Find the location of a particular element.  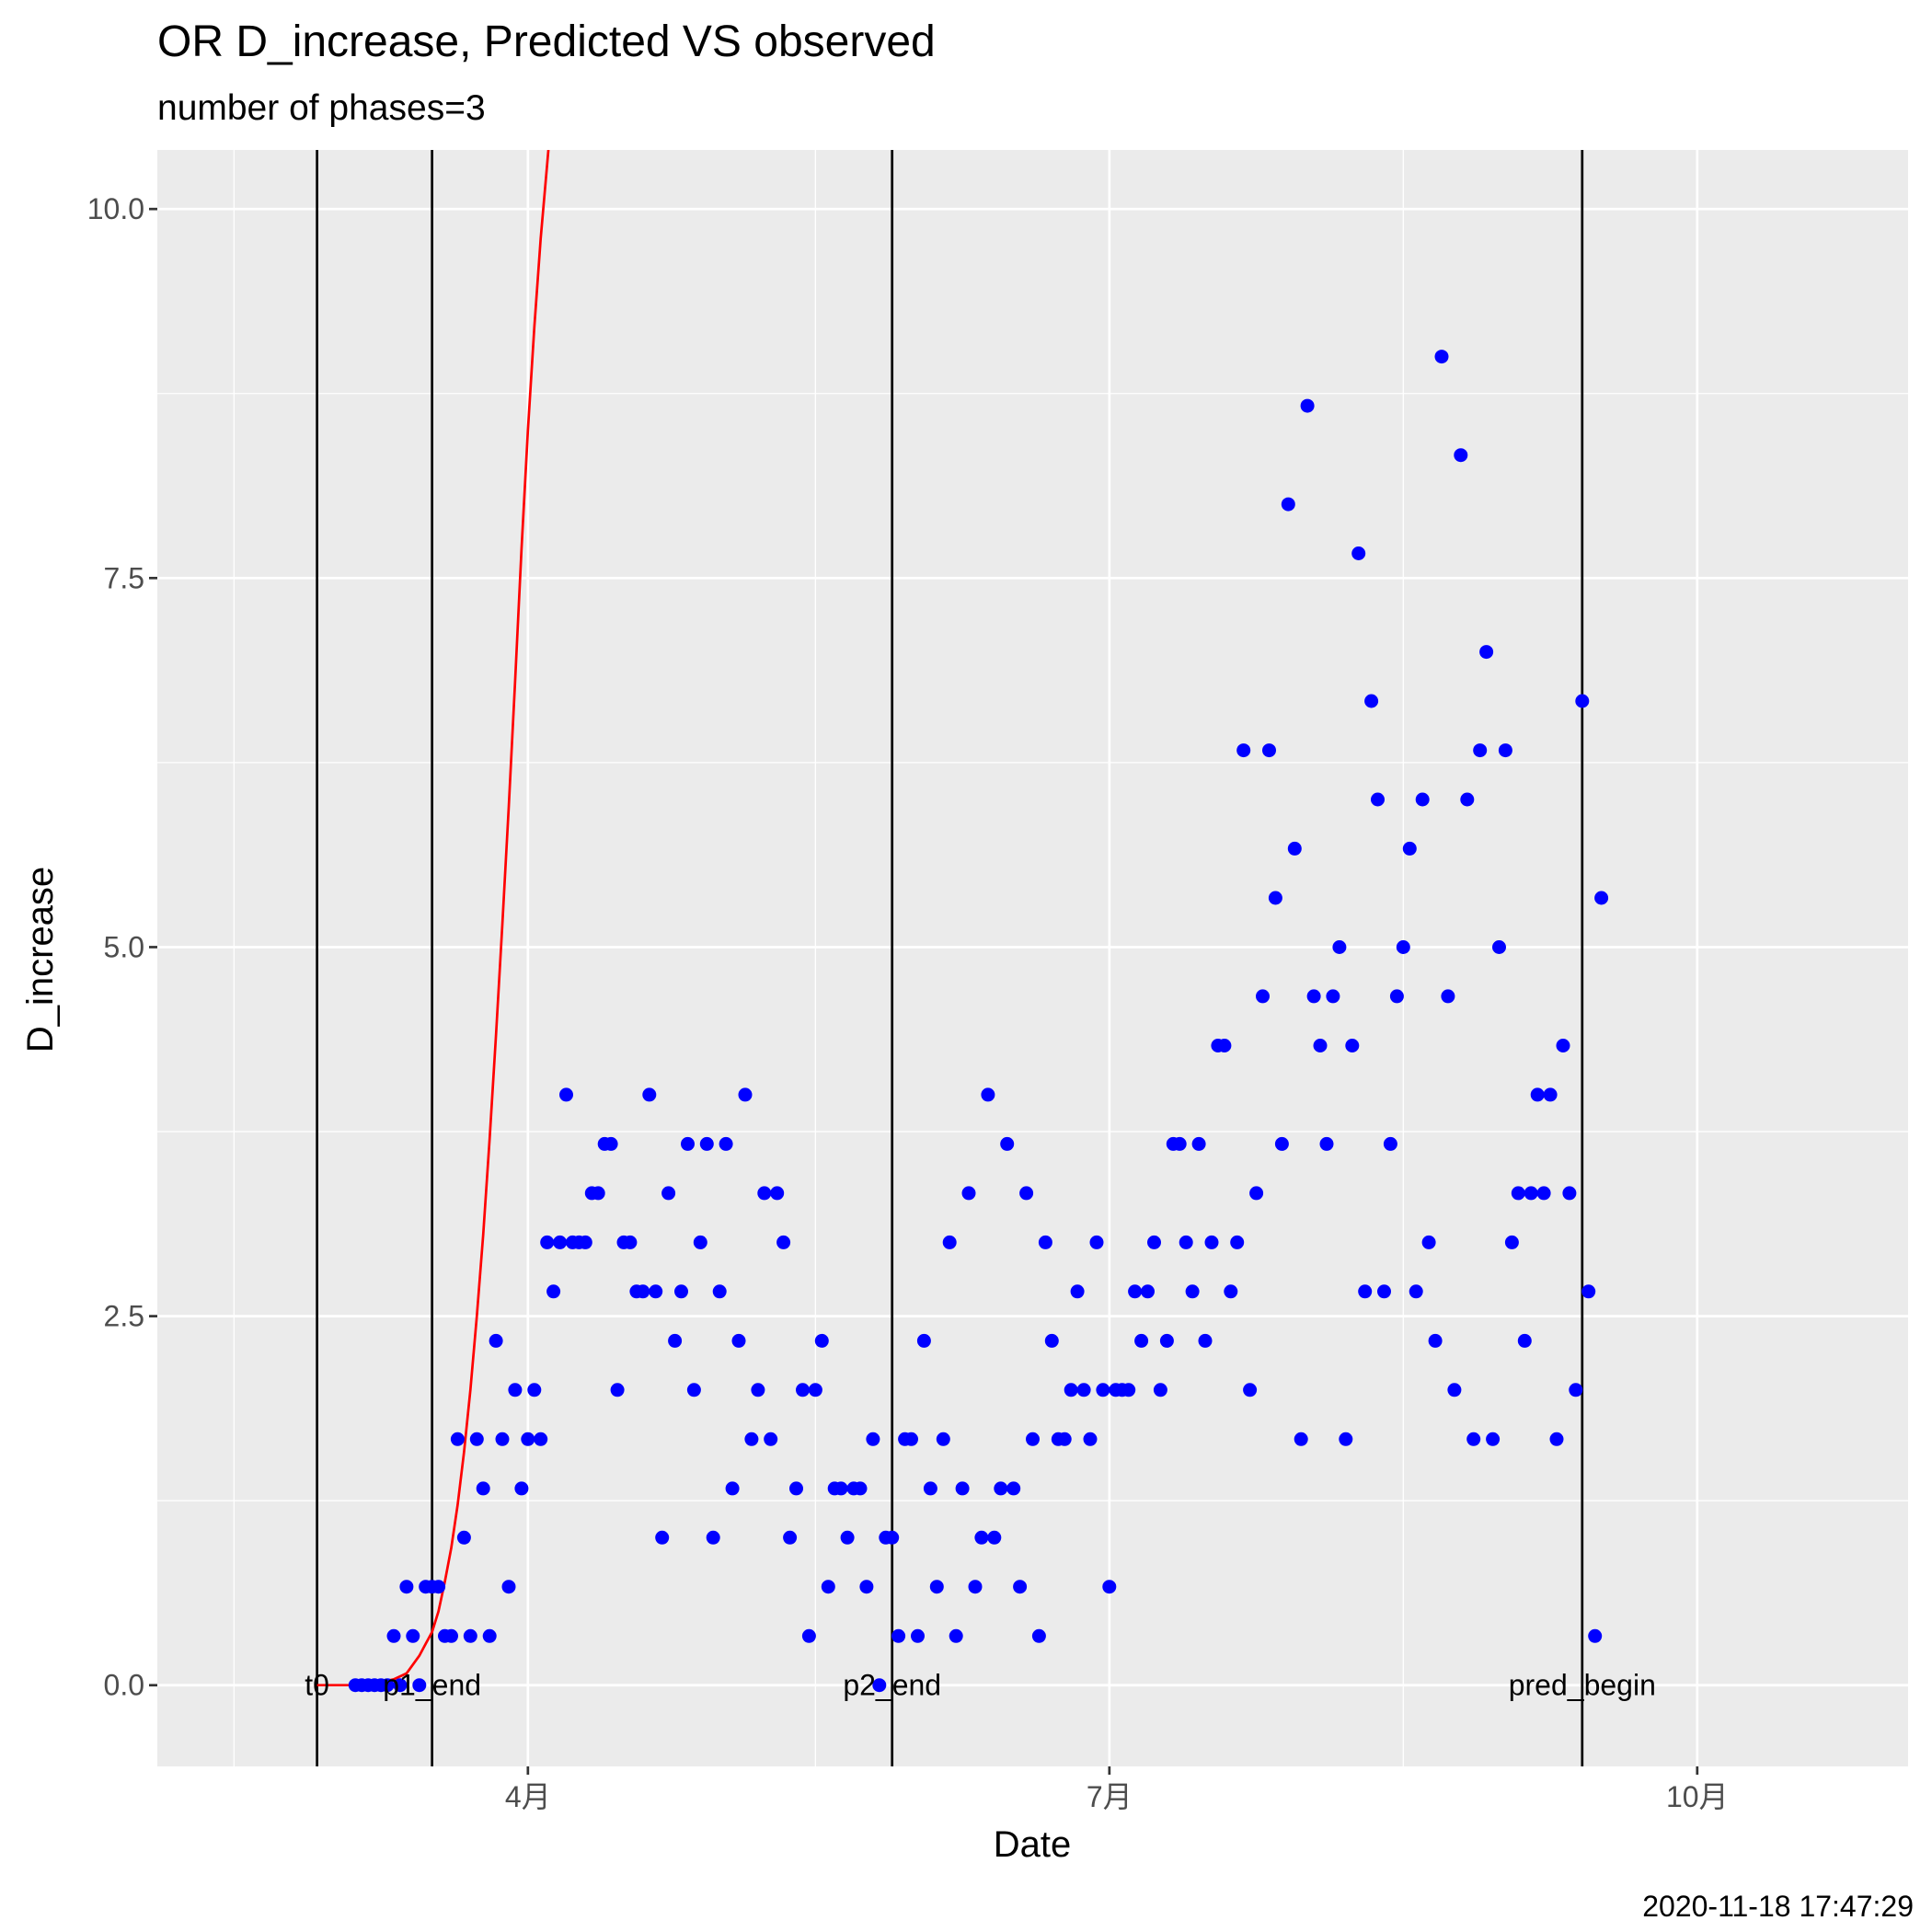

y-tick-label: 0.0 is located at coordinates (124, 1685).